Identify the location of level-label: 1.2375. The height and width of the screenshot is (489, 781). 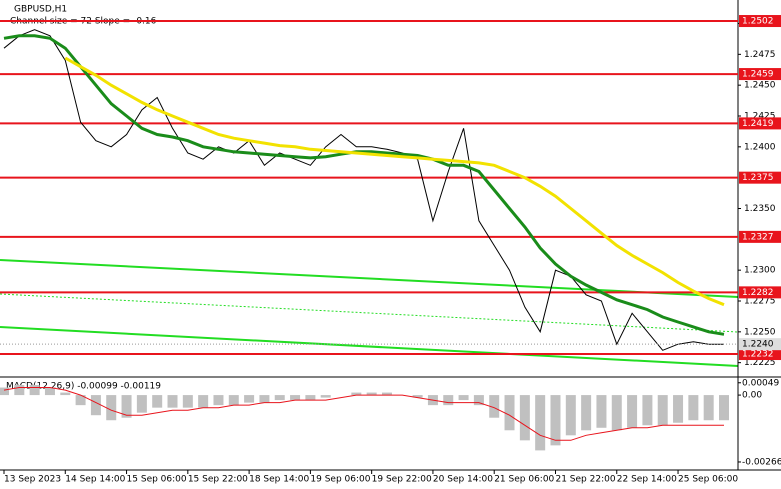
(758, 178).